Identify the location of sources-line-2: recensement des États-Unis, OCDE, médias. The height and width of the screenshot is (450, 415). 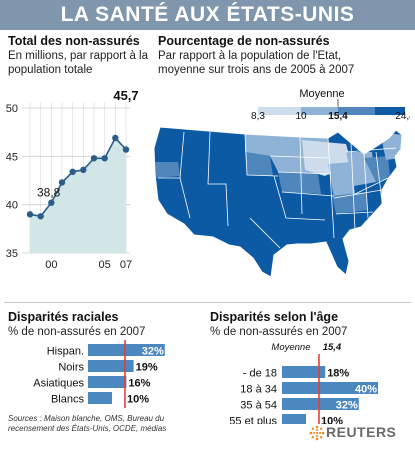
(87, 428).